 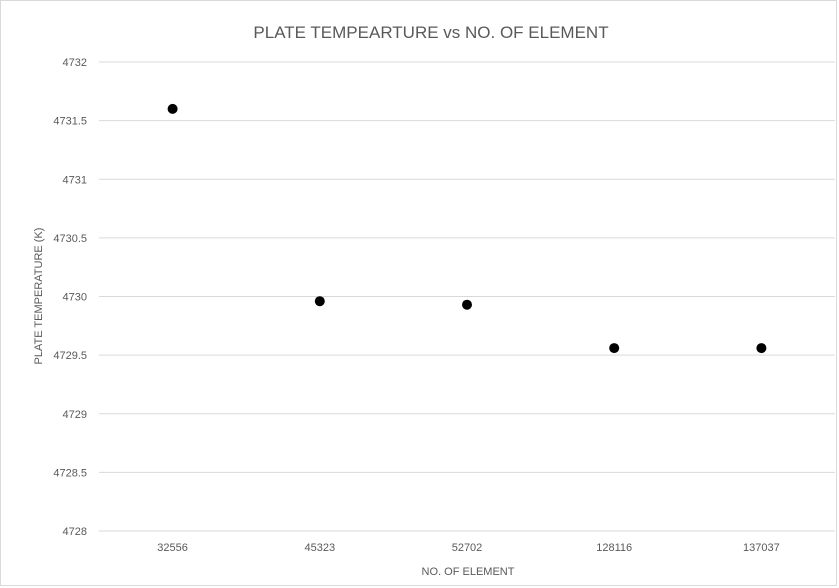 What do you see at coordinates (75, 63) in the screenshot?
I see `y-tick-label: 4732` at bounding box center [75, 63].